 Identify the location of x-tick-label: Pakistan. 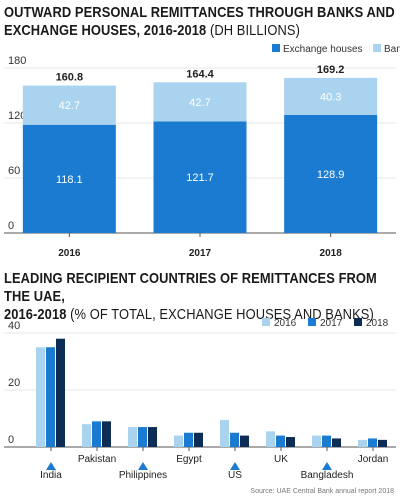
(97, 459).